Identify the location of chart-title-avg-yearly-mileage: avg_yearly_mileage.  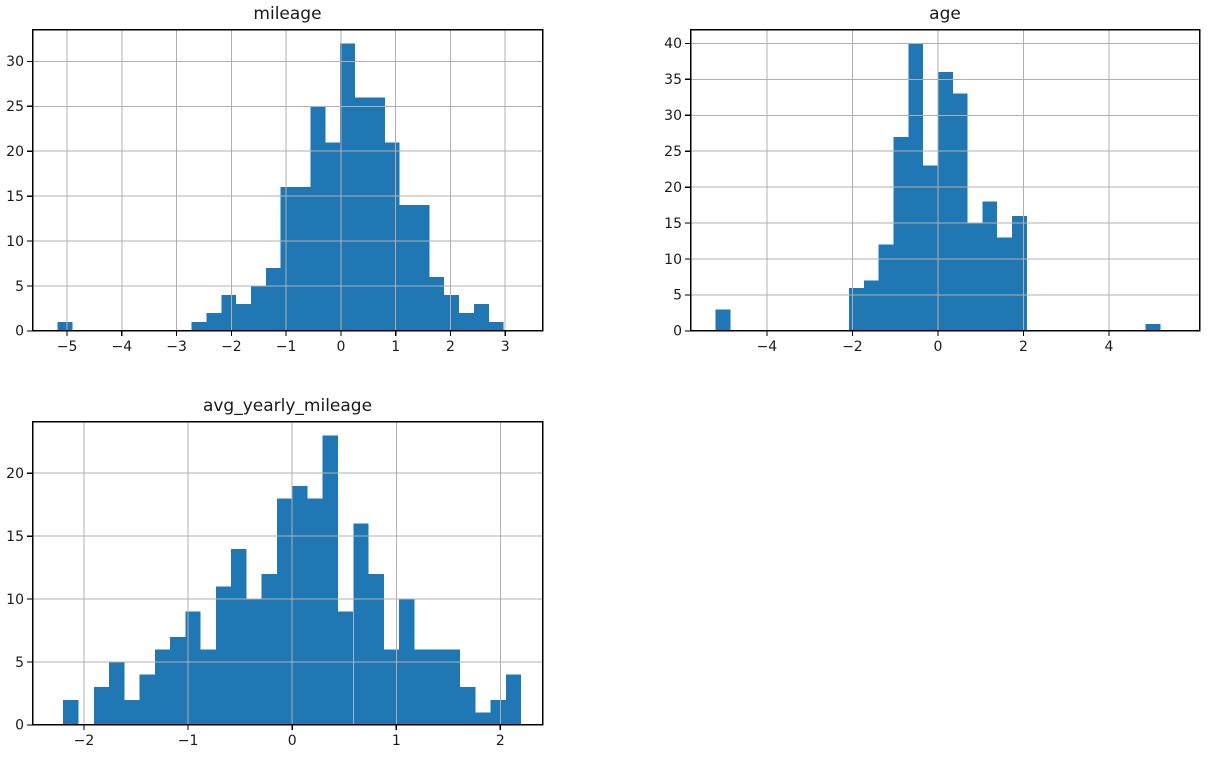
(287, 406).